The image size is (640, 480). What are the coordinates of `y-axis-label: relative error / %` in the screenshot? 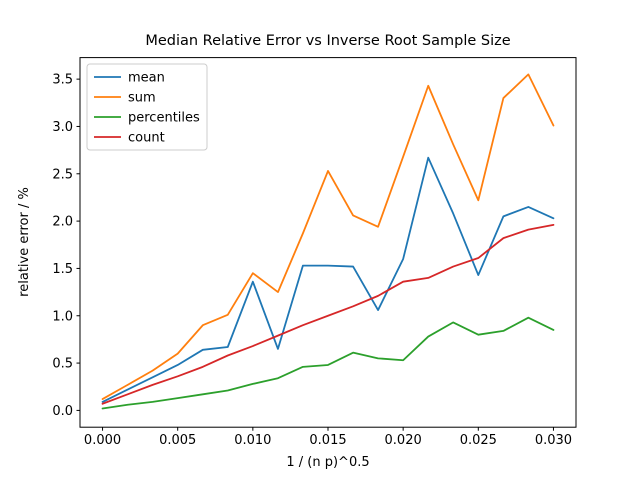 It's located at (24, 242).